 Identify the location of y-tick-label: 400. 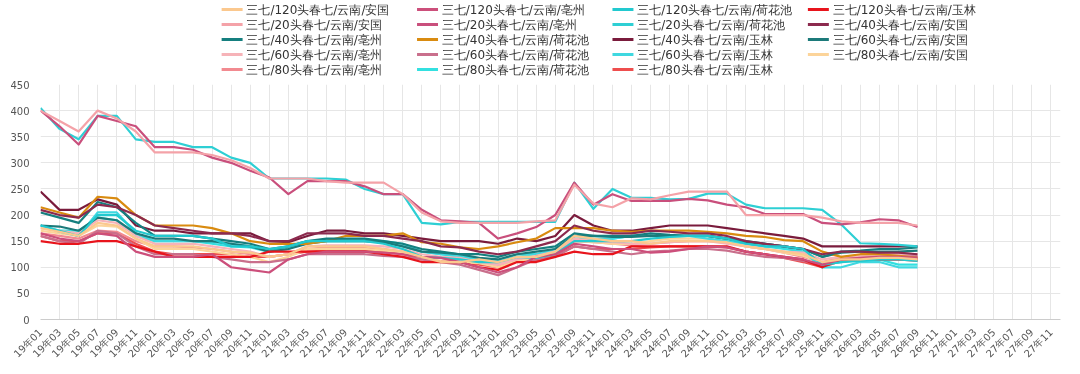
(20, 111).